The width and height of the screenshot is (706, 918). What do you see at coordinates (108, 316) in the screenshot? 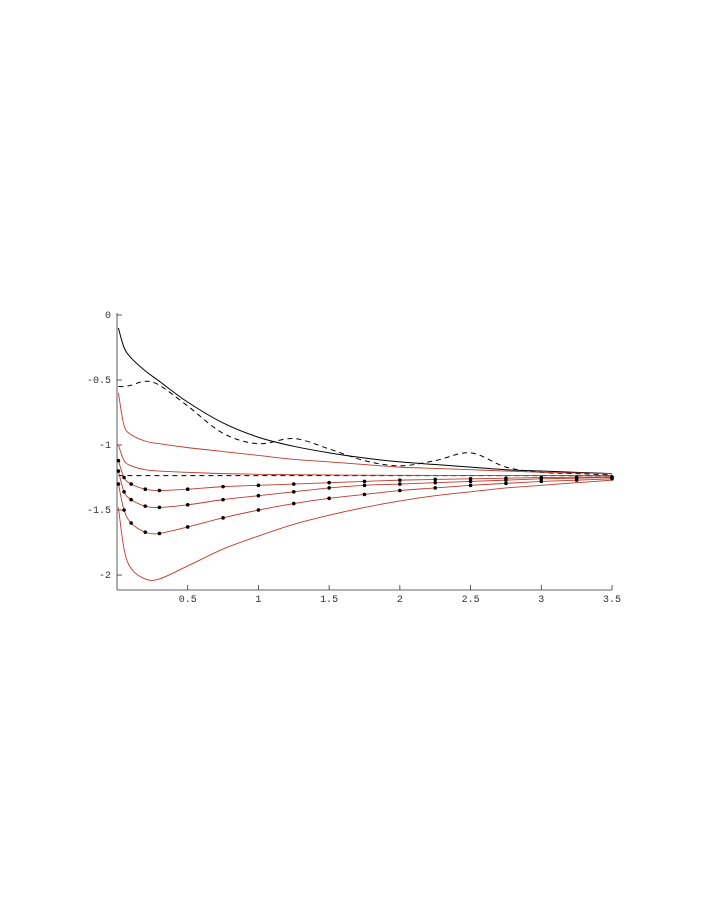
I see `y-tick-label: 0` at bounding box center [108, 316].